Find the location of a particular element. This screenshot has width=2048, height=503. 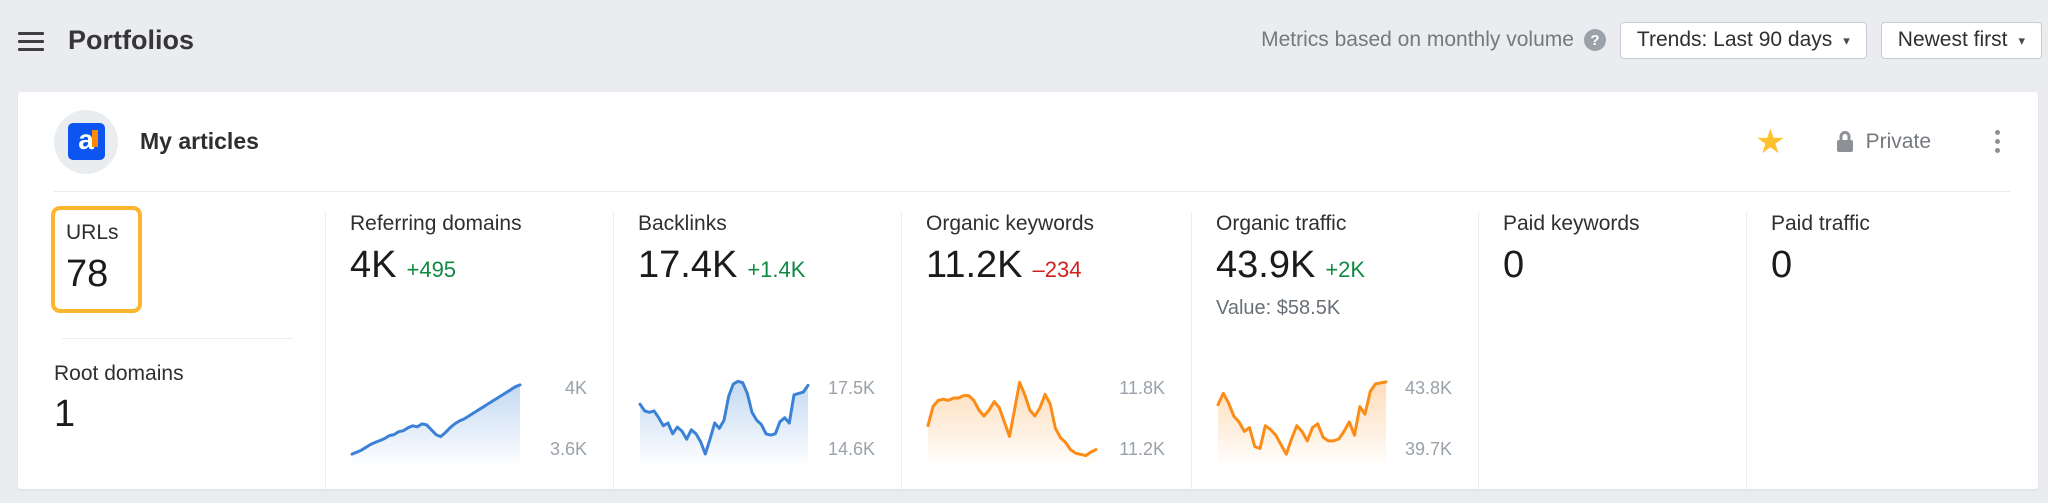

axis-label-bottom: 11.2K is located at coordinates (1142, 449).